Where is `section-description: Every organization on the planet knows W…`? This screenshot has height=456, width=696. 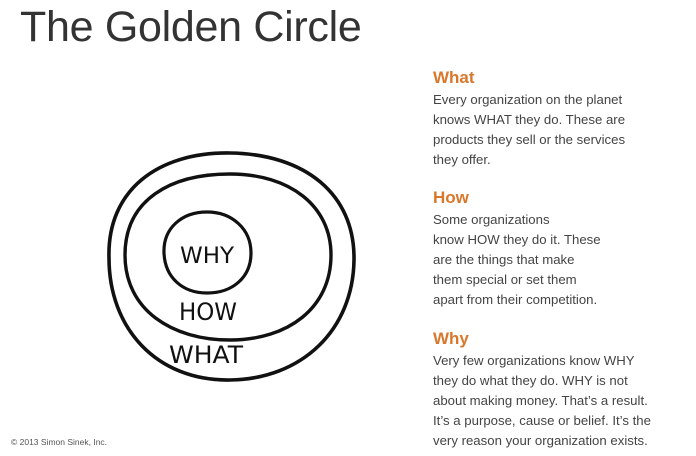
section-description: Every organization on the planet knows W… is located at coordinates (563, 130).